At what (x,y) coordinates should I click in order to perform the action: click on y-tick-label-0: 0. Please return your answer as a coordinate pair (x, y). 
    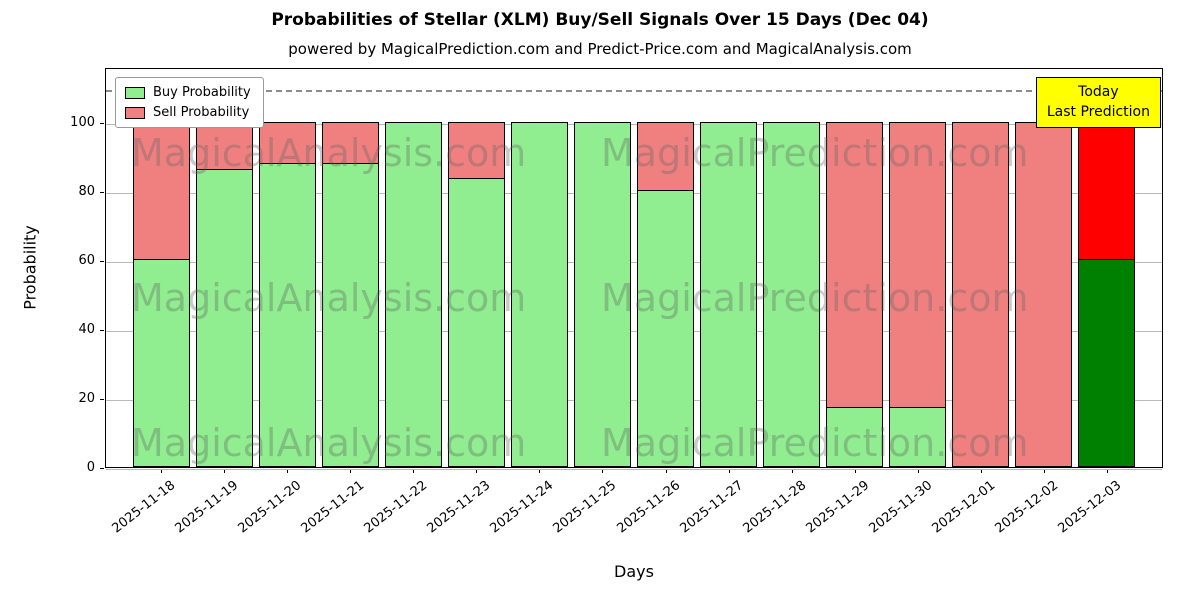
    Looking at the image, I should click on (90, 467).